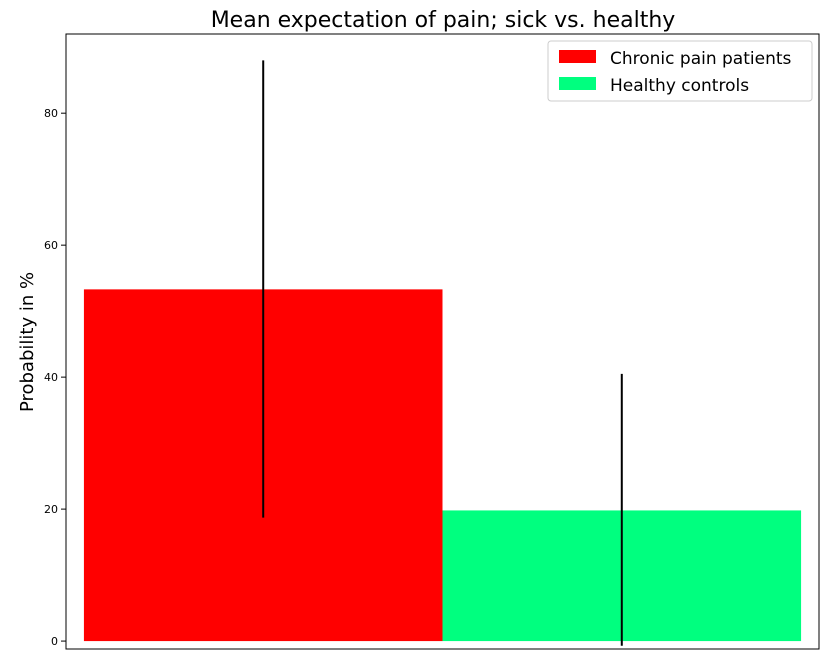  I want to click on legend-box, so click(680, 71).